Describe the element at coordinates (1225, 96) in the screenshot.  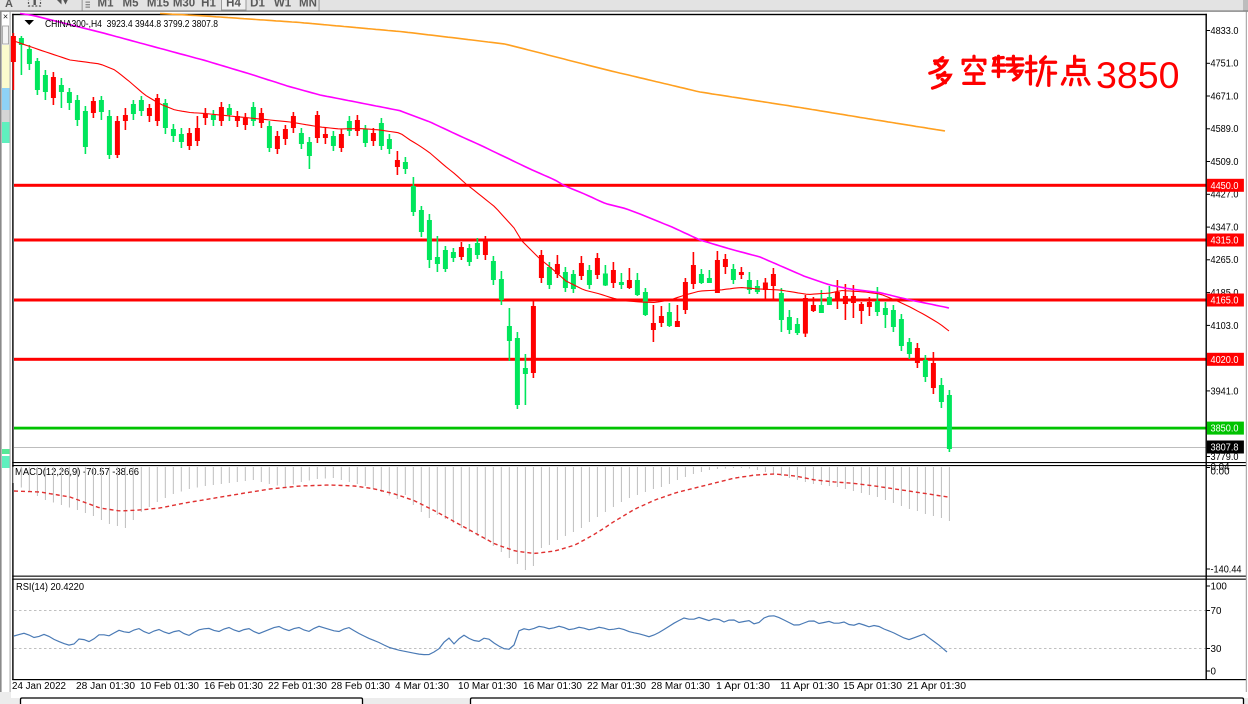
I see `svg-text: 4671.0` at that location.